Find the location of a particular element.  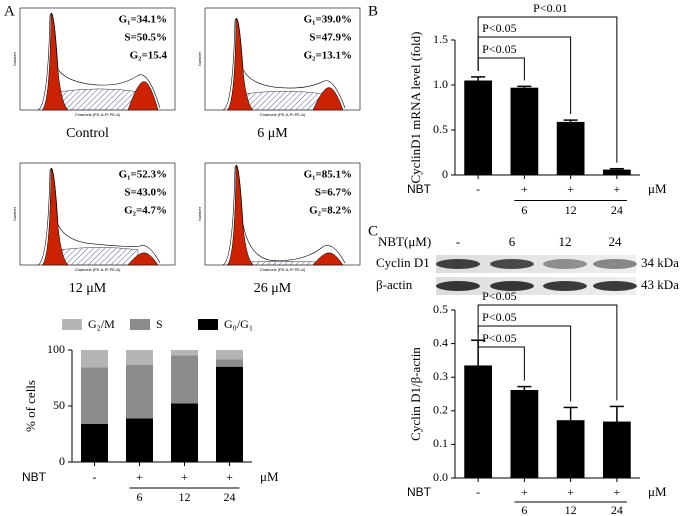

blot-lane: 24 is located at coordinates (616, 241).